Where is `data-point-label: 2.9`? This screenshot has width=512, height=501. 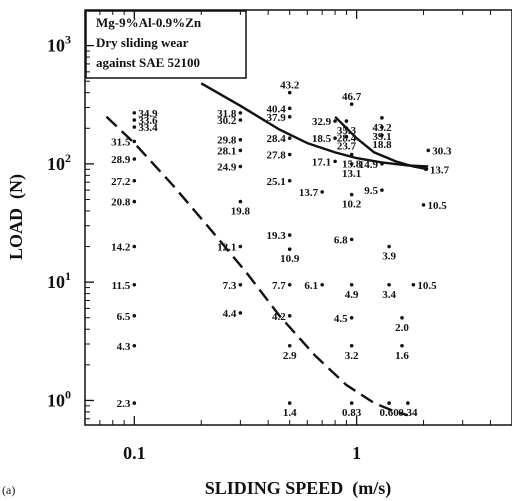
data-point-label: 2.9 is located at coordinates (290, 356).